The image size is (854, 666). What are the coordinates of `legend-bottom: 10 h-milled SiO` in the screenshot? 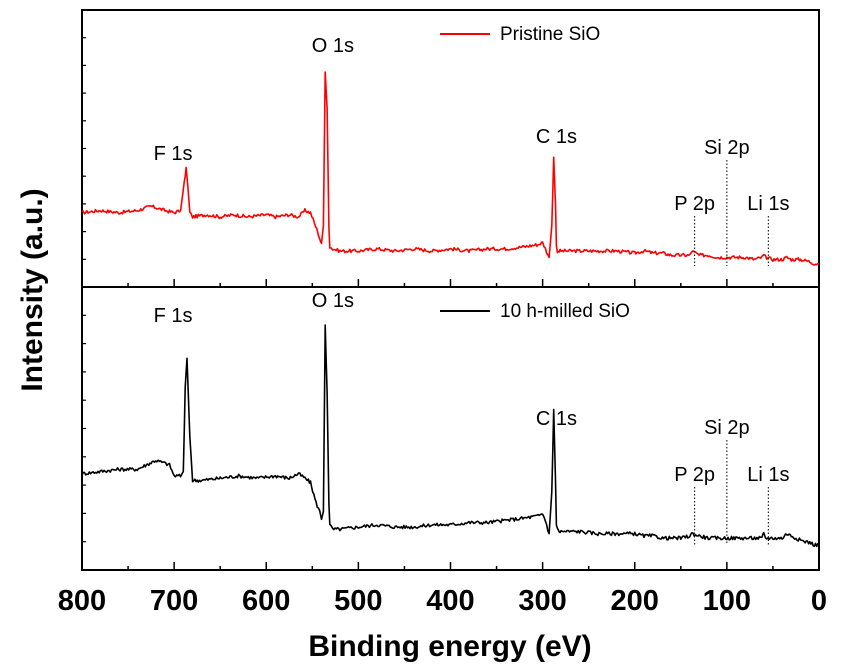 It's located at (535, 311).